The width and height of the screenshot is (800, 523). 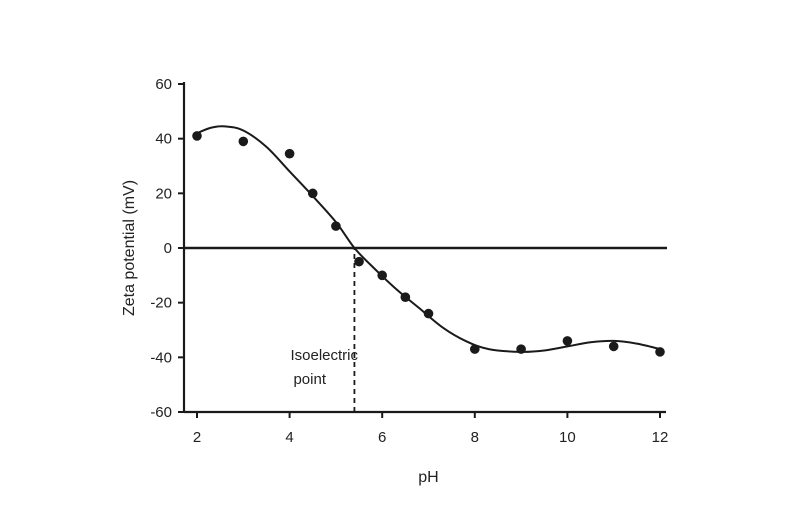 I want to click on x-tick-label: 10, so click(x=567, y=437).